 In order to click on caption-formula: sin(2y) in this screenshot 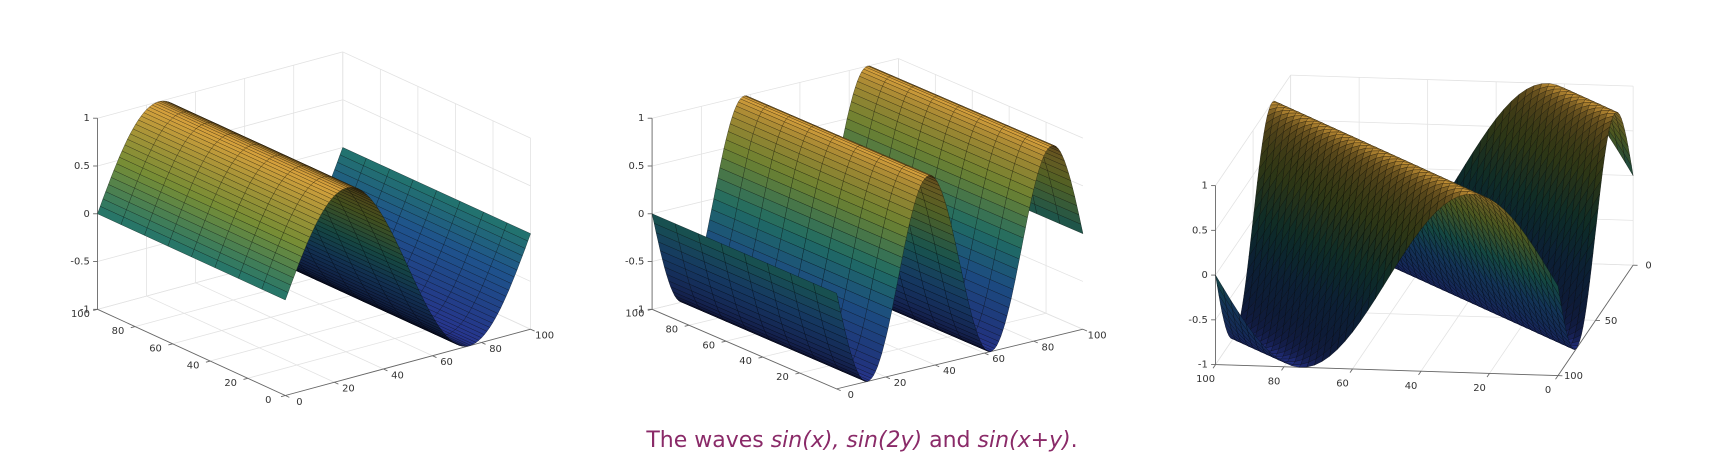, I will do `click(884, 440)`.